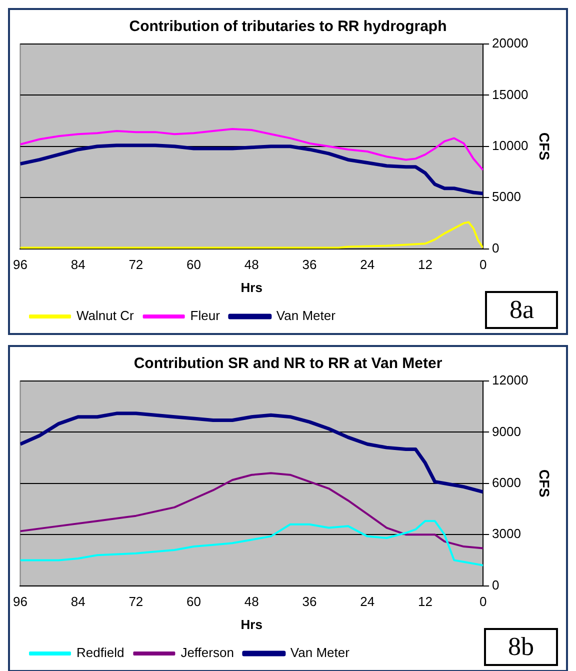 The width and height of the screenshot is (576, 671). What do you see at coordinates (510, 380) in the screenshot?
I see `y-tick-label: 12000` at bounding box center [510, 380].